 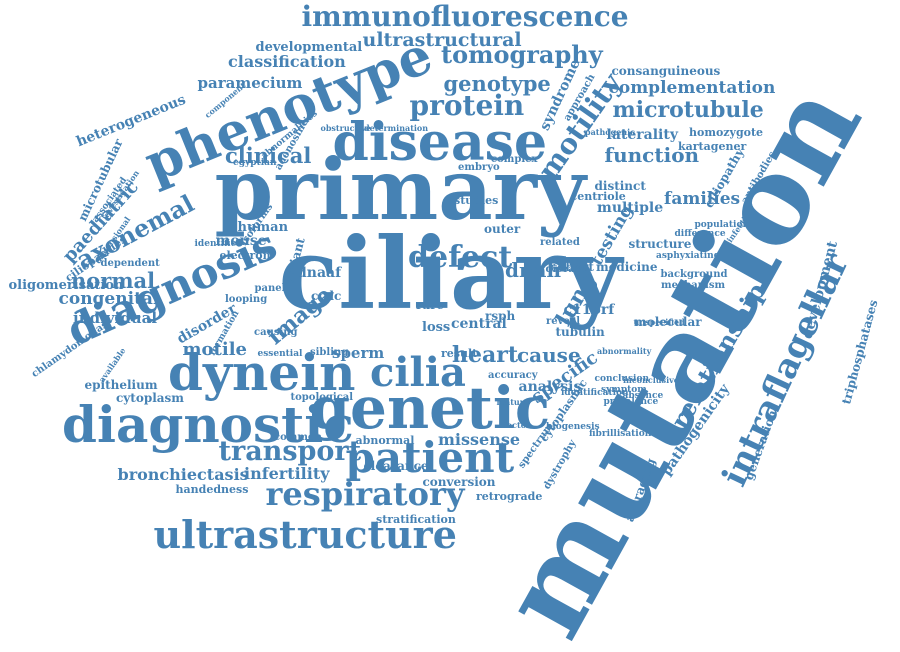 I want to click on word-rsph: rsph, so click(x=500, y=316).